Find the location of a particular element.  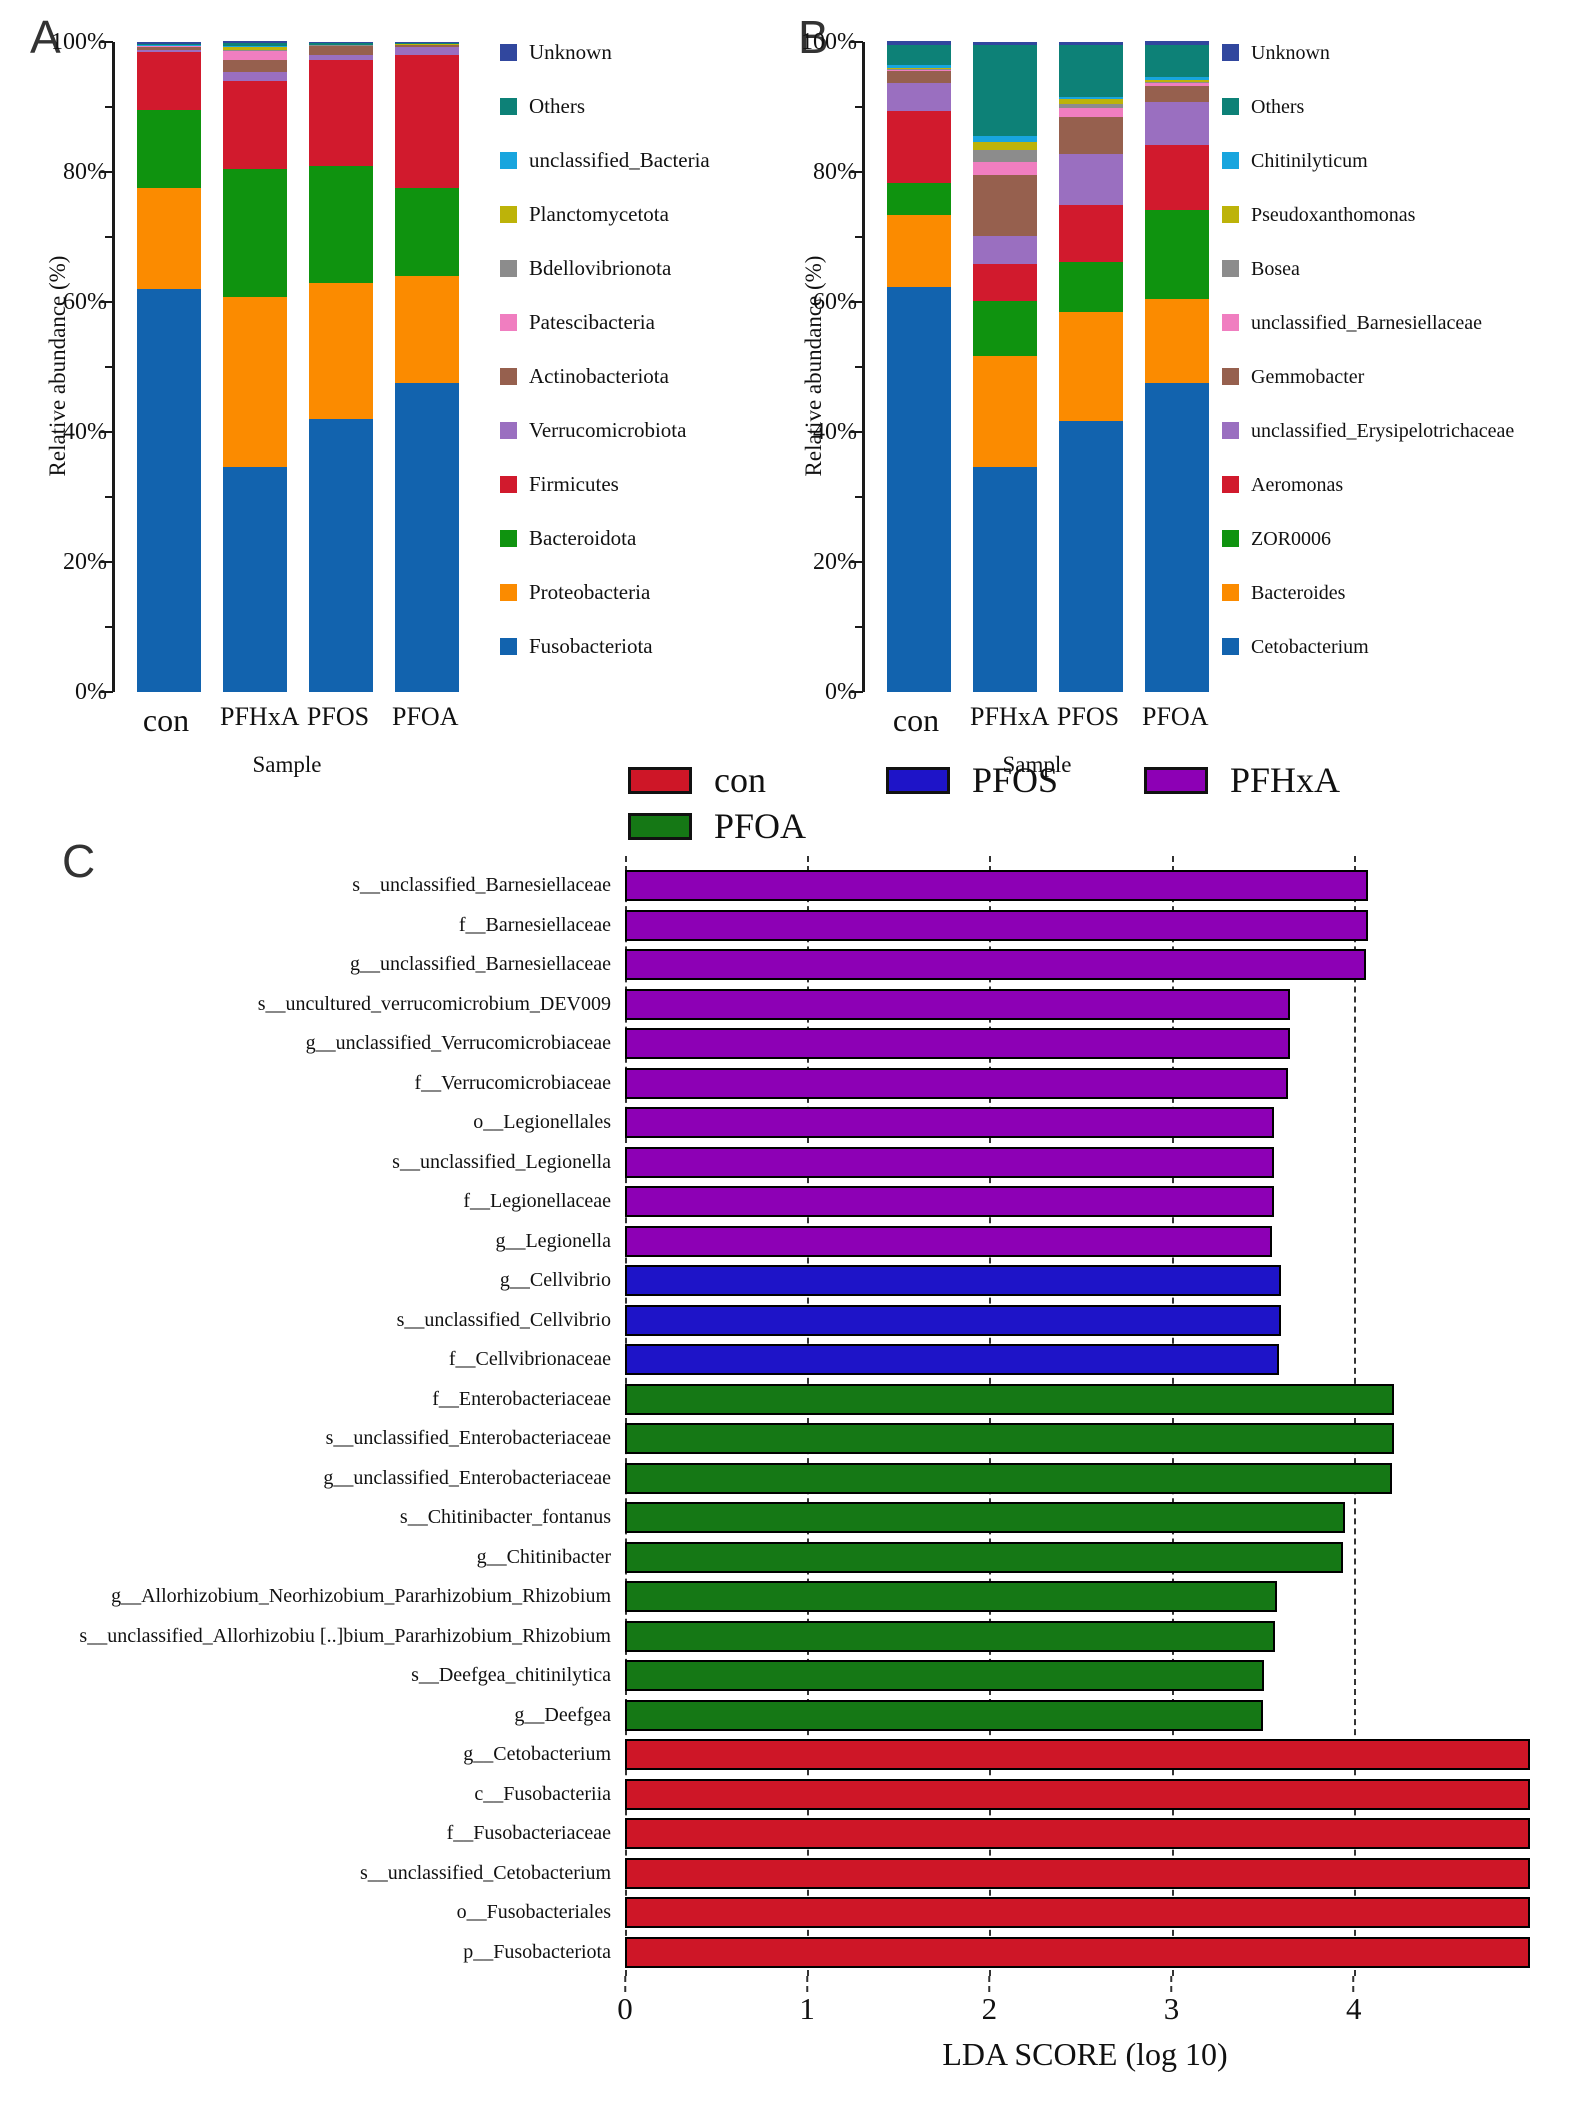

lda-row-label: s__unclassified_Cellvibrio is located at coordinates (503, 1319).